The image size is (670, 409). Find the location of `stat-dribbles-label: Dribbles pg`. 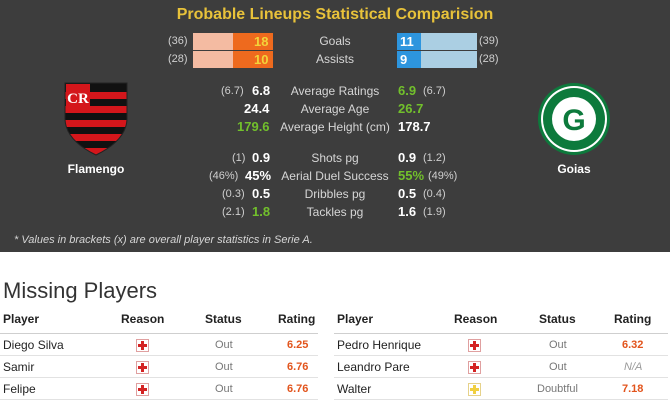

stat-dribbles-label: Dribbles pg is located at coordinates (335, 194).